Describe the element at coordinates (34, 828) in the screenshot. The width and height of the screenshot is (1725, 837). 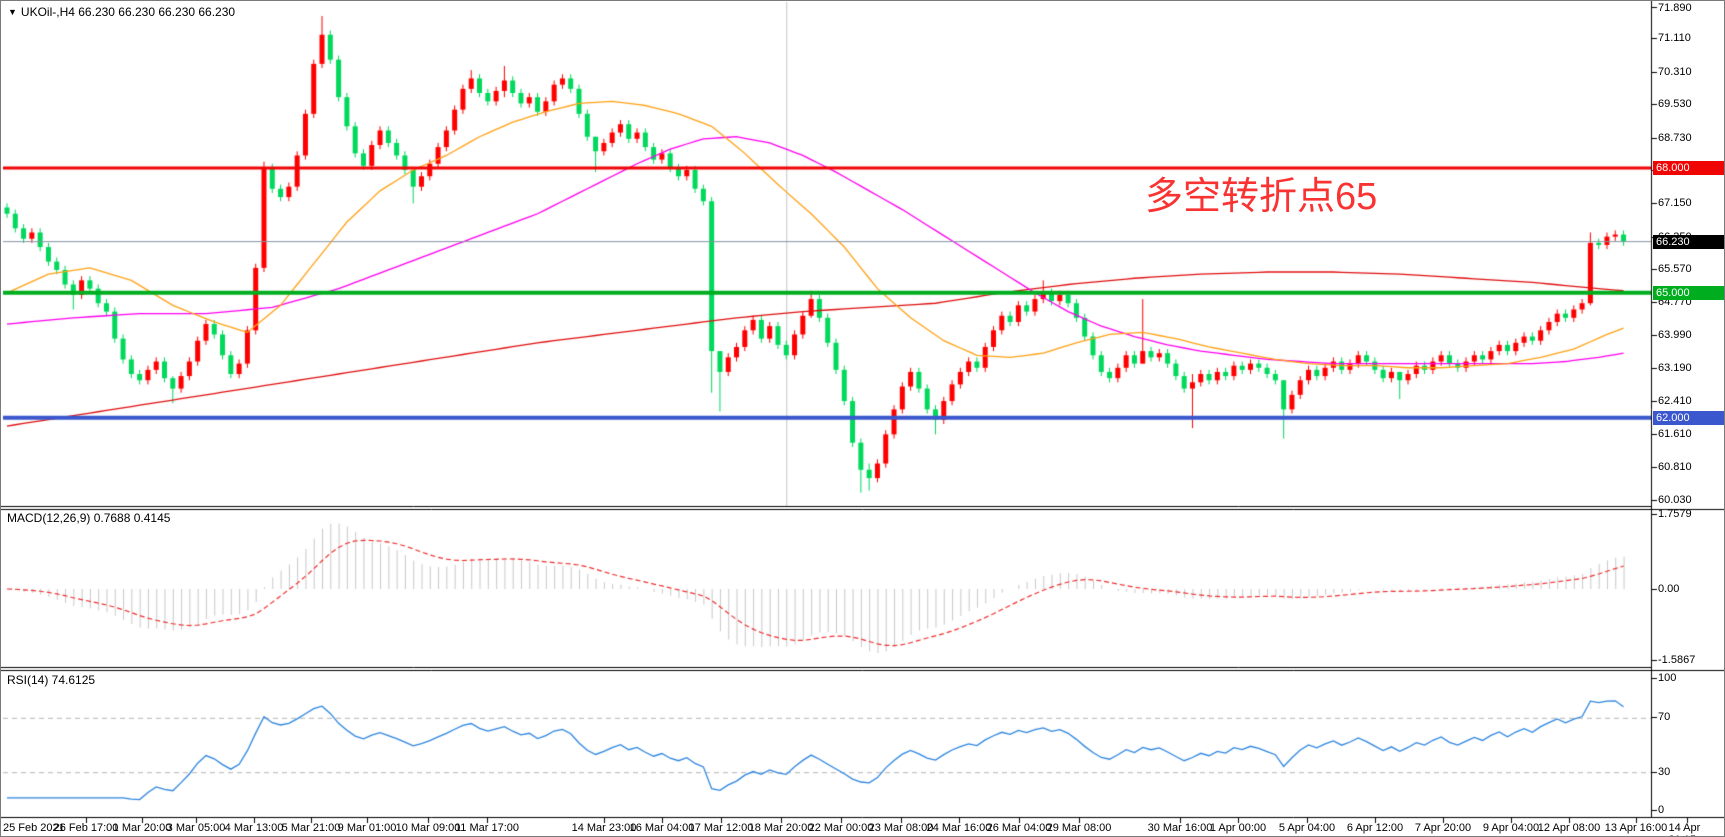
I see `time-axis-label: 25 Feb 2021` at that location.